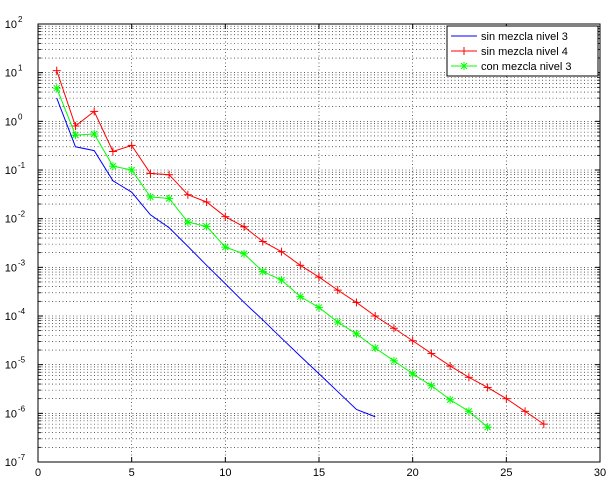 This screenshot has width=609, height=483. What do you see at coordinates (225, 473) in the screenshot?
I see `x-tick-label: 10` at bounding box center [225, 473].